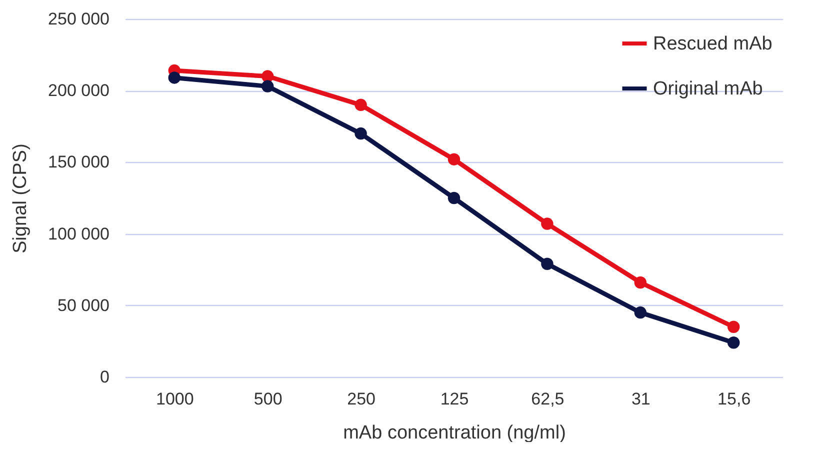 The height and width of the screenshot is (460, 818). What do you see at coordinates (640, 399) in the screenshot?
I see `x-tick-label: 31` at bounding box center [640, 399].